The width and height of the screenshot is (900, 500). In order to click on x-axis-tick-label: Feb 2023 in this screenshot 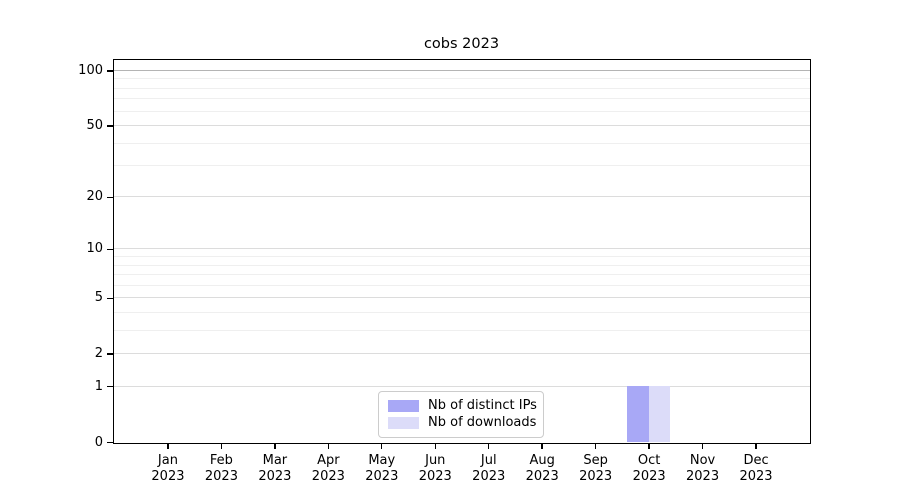, I will do `click(221, 468)`.